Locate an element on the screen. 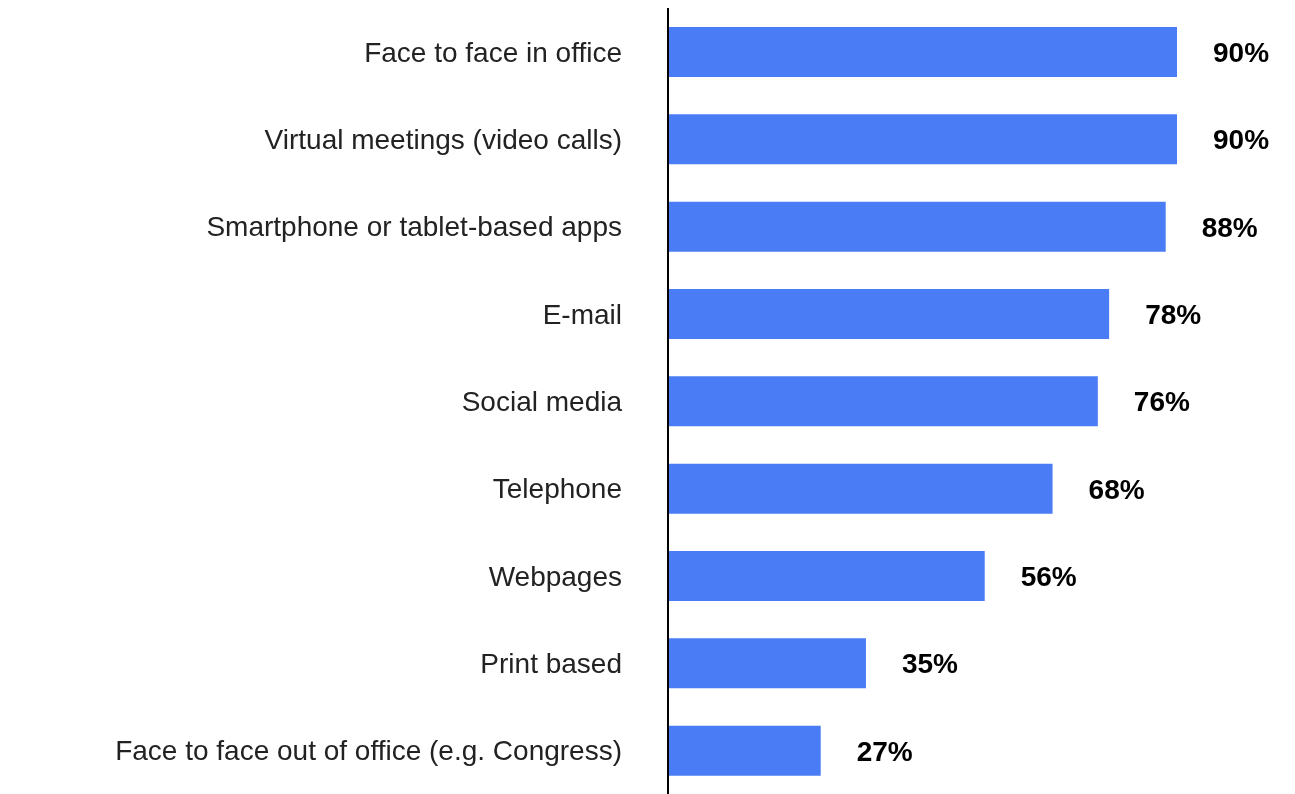 This screenshot has height=794, width=1295. y-tick-label: Webpages is located at coordinates (555, 576).